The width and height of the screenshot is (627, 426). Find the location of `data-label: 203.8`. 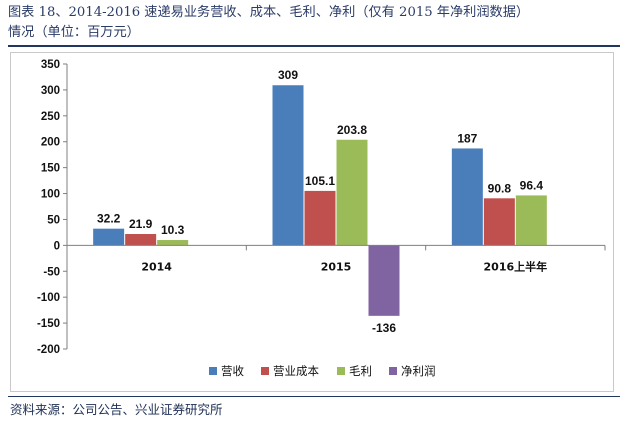

data-label: 203.8 is located at coordinates (352, 130).